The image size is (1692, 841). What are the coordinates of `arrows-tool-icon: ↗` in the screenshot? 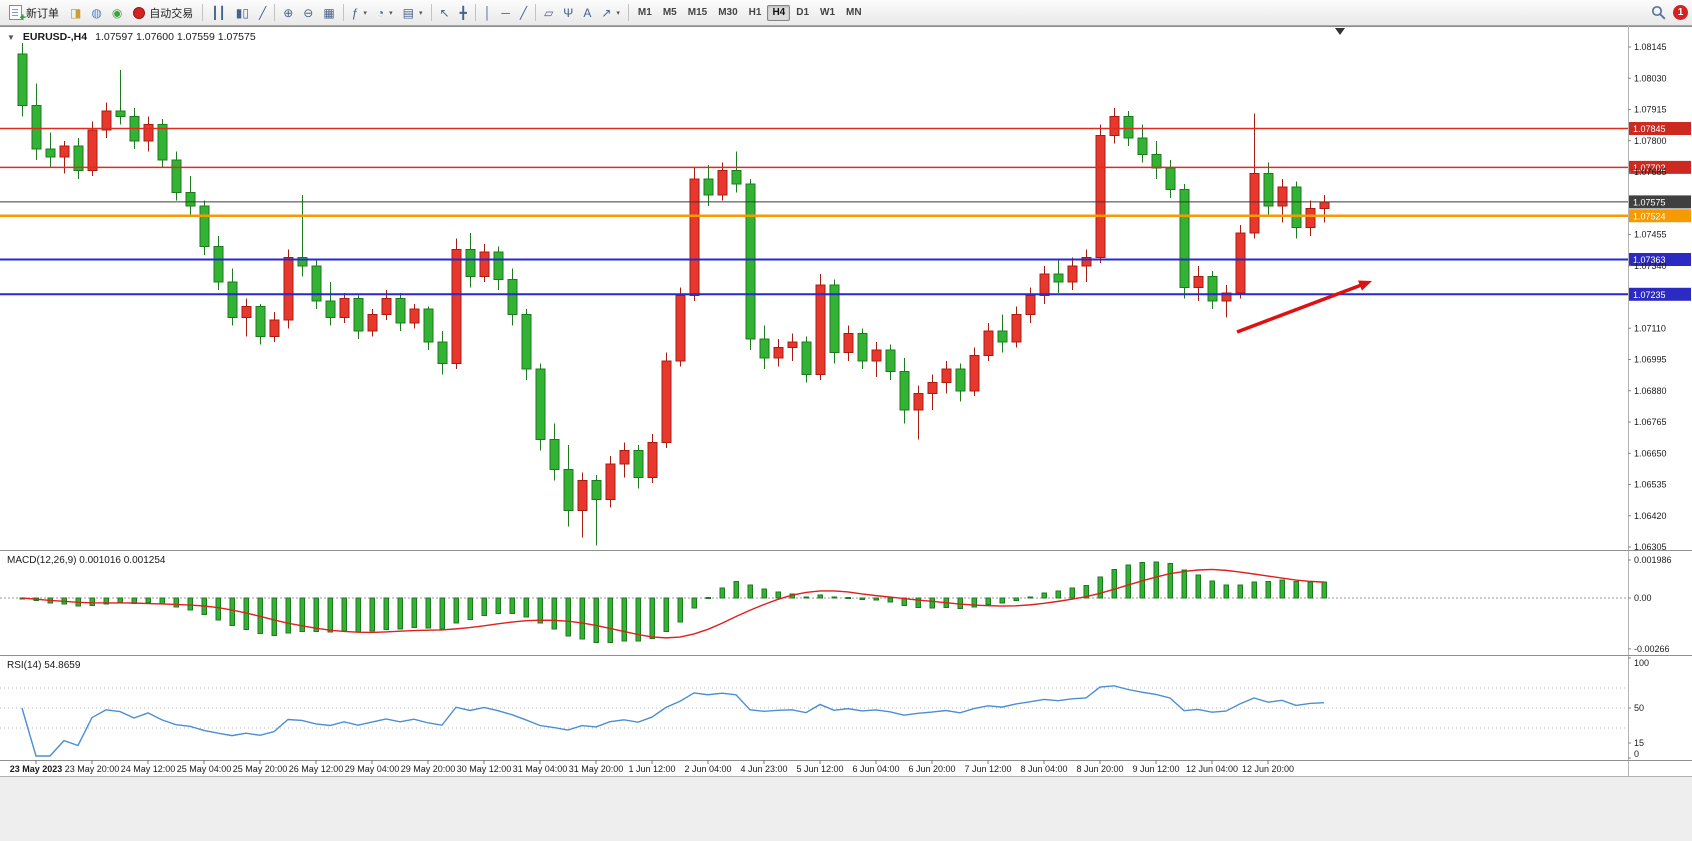 It's located at (606, 12).